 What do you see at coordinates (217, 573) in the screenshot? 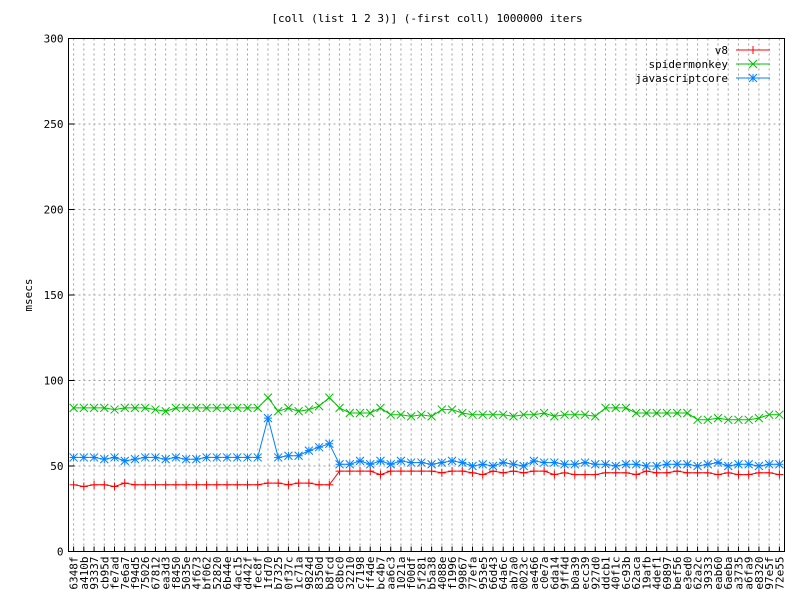
I see `x-tick-label: 52820` at bounding box center [217, 573].